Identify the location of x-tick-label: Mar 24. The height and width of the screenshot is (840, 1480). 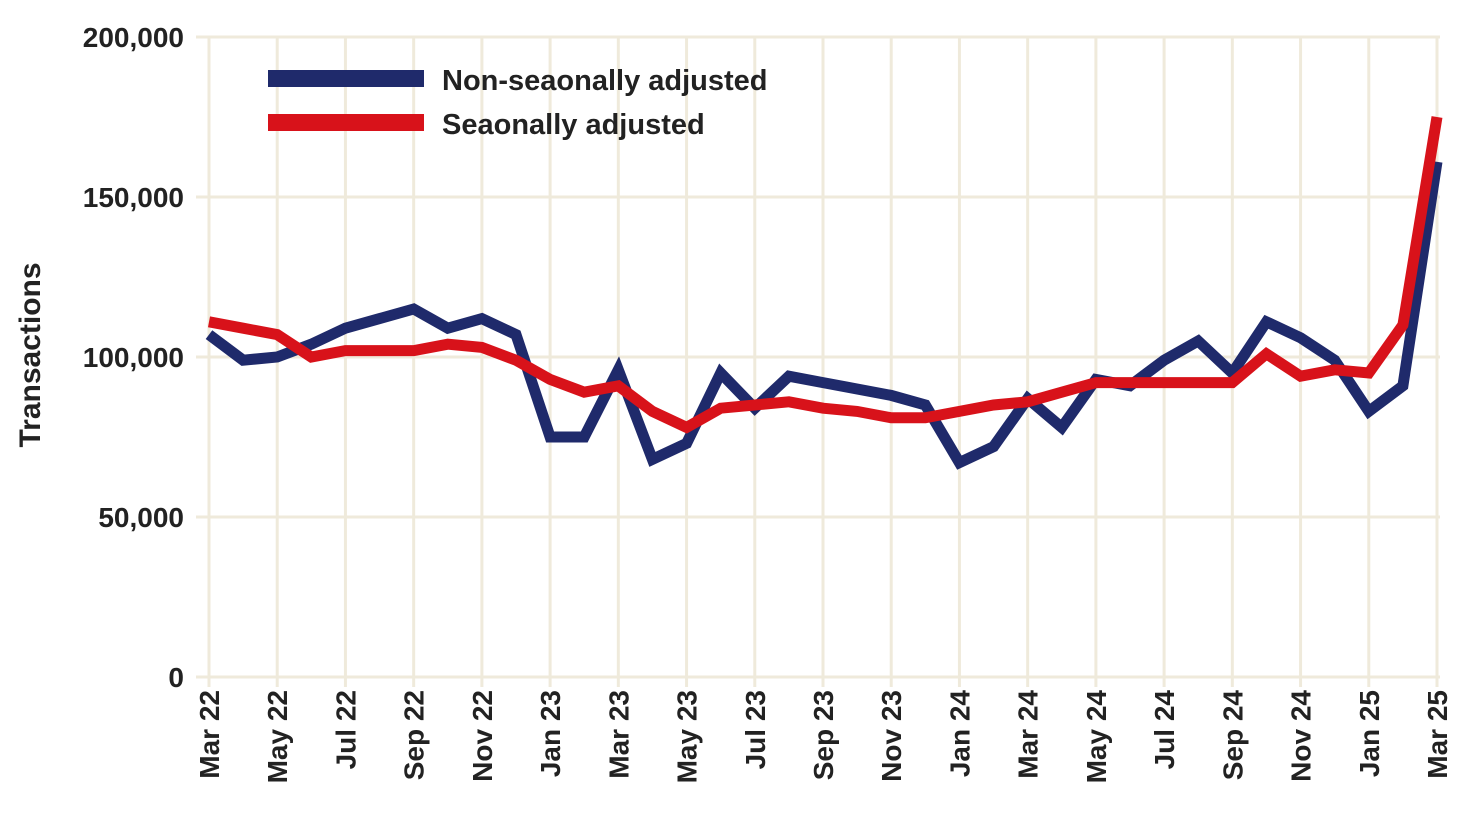
(1028, 734).